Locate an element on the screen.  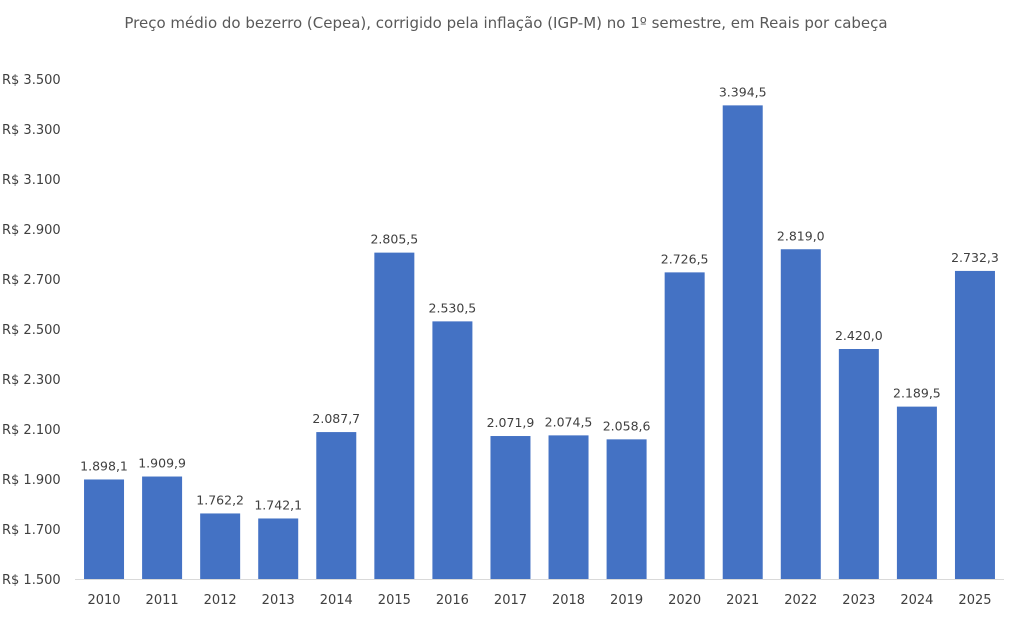
data-label-2016: 2.530,5 is located at coordinates (453, 307).